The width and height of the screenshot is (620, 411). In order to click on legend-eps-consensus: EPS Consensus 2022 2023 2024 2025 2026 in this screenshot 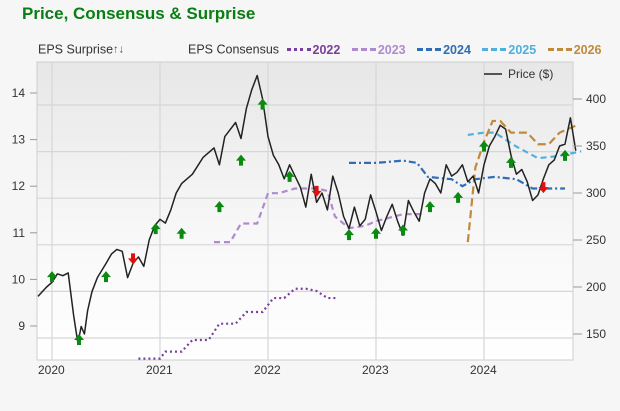, I will do `click(397, 49)`.